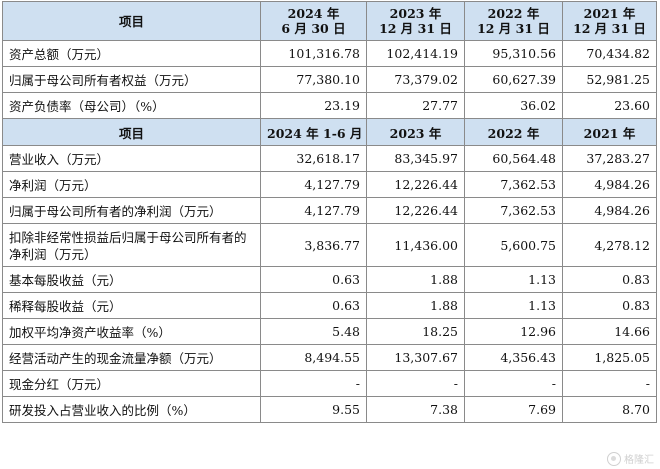 The height and width of the screenshot is (469, 660). I want to click on row-value: 70,434.82, so click(609, 53).